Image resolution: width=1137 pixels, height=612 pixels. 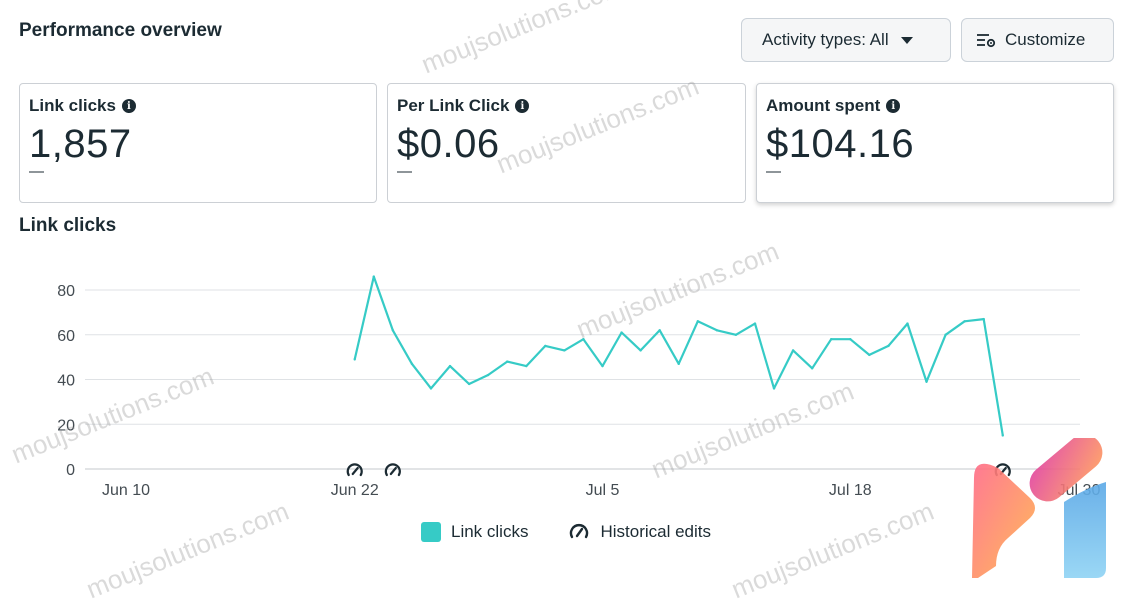 What do you see at coordinates (906, 40) in the screenshot?
I see `chevron-down-icon` at bounding box center [906, 40].